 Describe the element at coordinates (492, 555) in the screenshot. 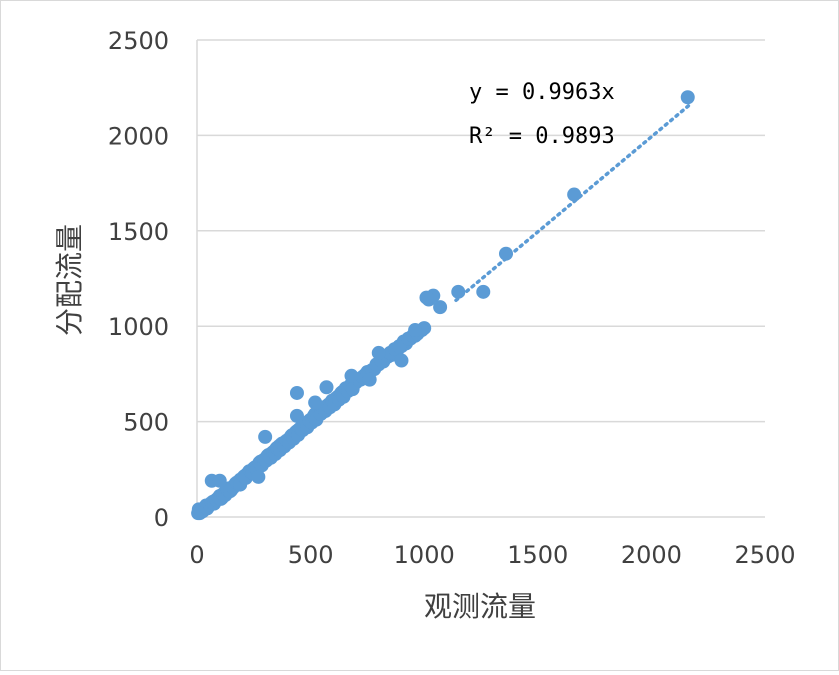

I see `x-axis-ticks: 0 500 1000 1500 2000 2500` at that location.